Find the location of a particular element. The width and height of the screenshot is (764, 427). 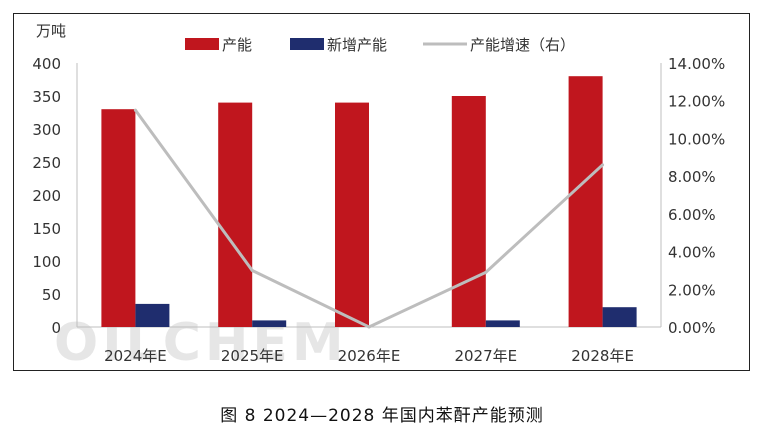

x-tick-label: 2026年E is located at coordinates (369, 356).